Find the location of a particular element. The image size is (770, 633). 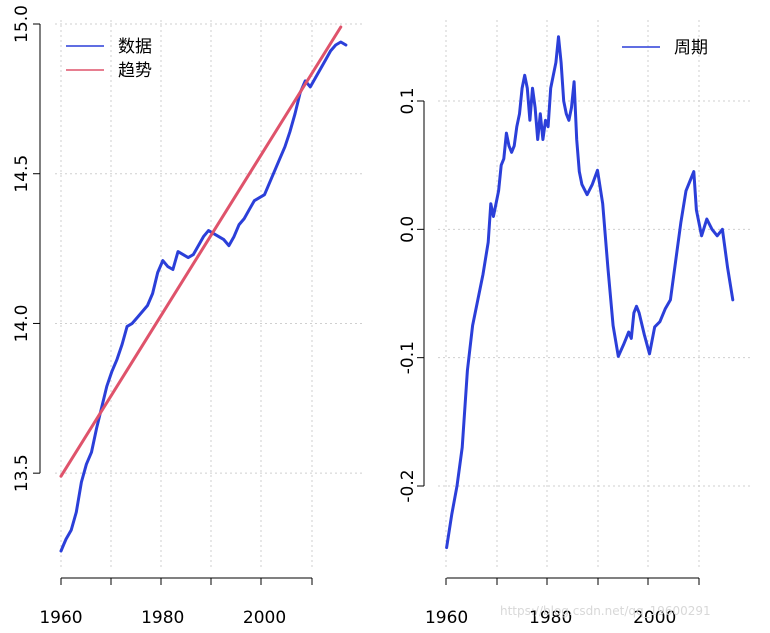

y-tick-label: 0.1 is located at coordinates (408, 100).